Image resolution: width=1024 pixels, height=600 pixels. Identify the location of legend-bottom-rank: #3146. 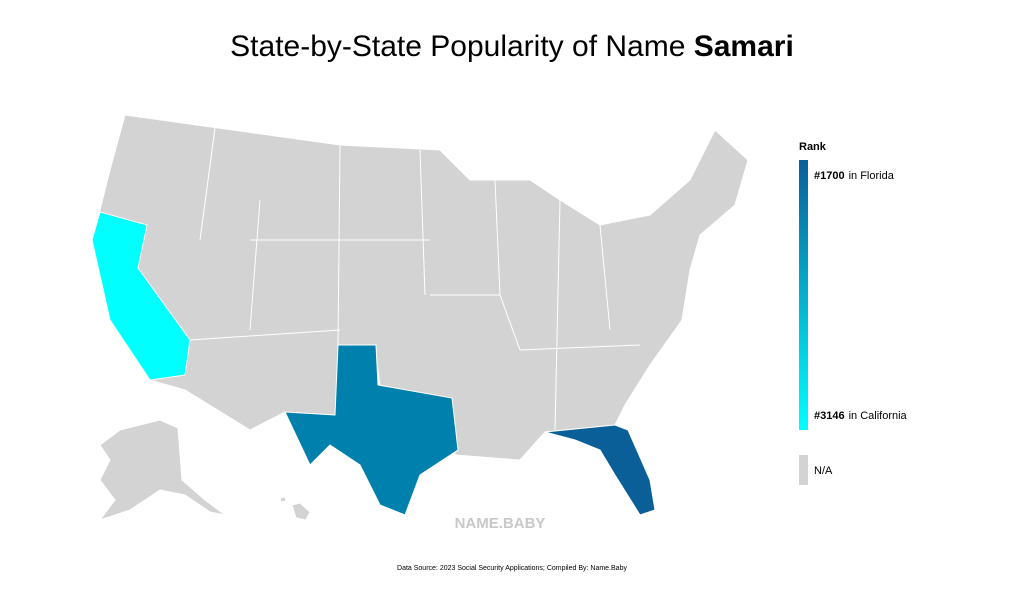
(829, 416).